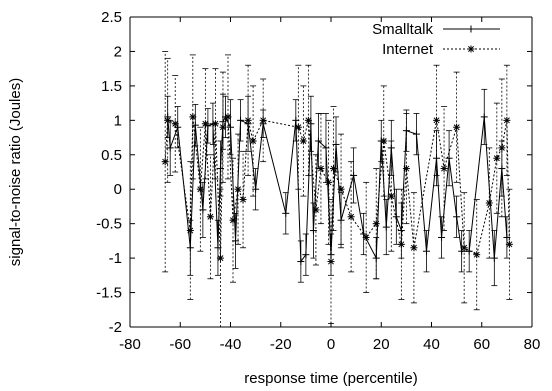 The width and height of the screenshot is (552, 391). What do you see at coordinates (331, 344) in the screenshot?
I see `x-tick-label: 0` at bounding box center [331, 344].